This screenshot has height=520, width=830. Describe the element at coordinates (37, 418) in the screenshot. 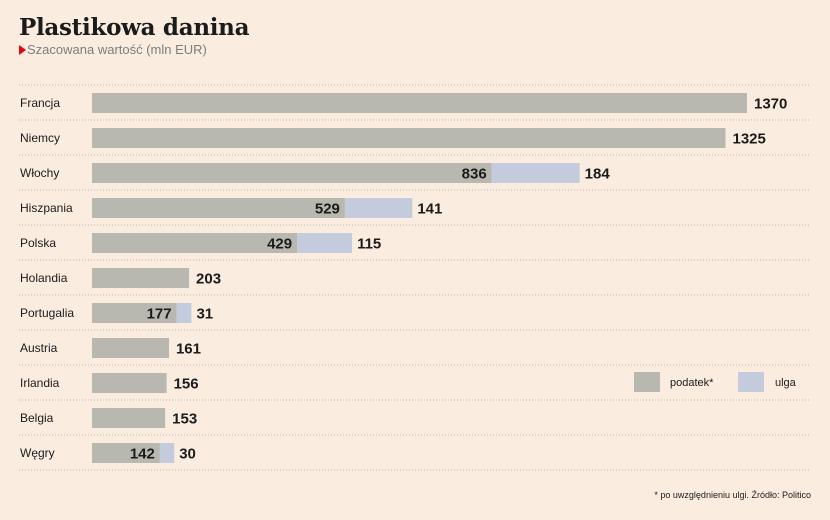

I see `category-label: Belgia` at that location.